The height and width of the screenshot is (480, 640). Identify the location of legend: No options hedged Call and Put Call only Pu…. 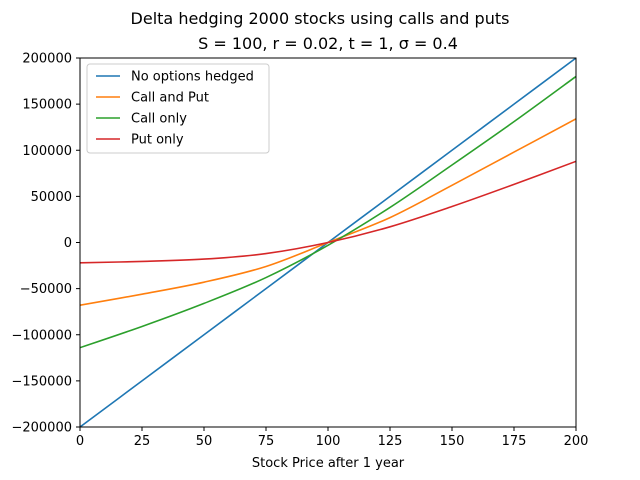
(178, 108).